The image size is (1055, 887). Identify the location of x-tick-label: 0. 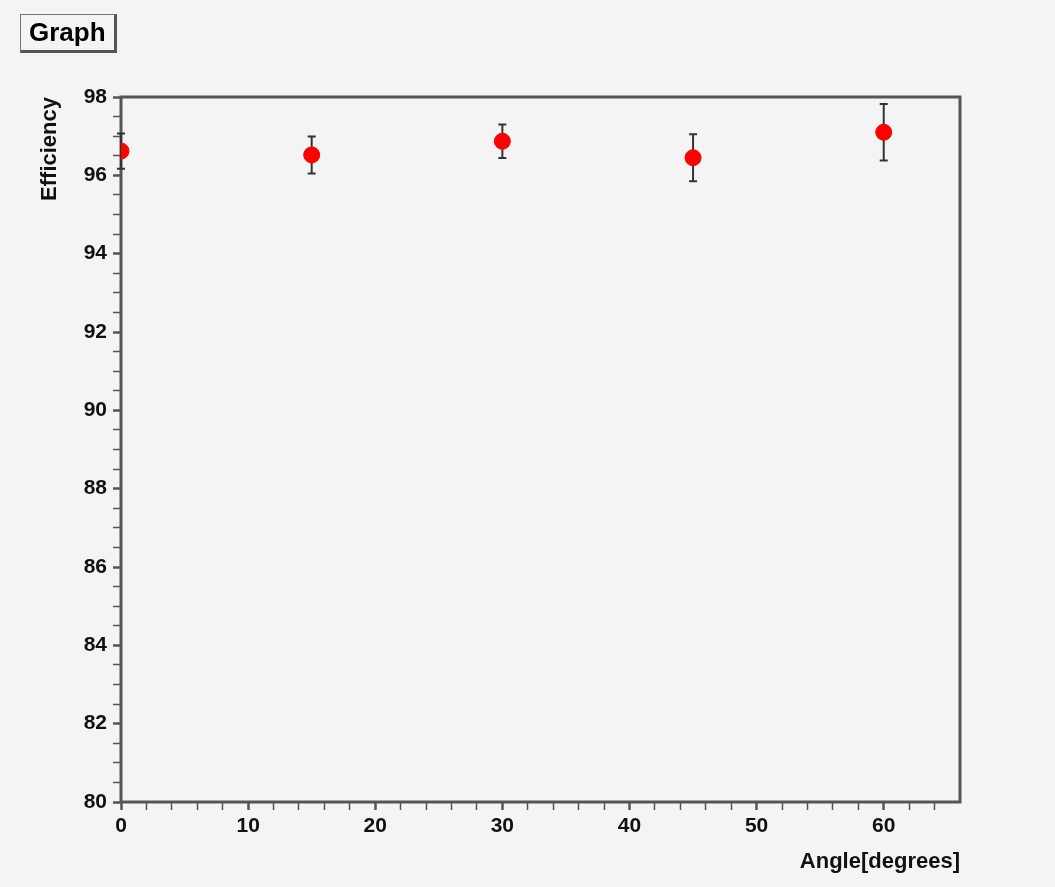
(121, 825).